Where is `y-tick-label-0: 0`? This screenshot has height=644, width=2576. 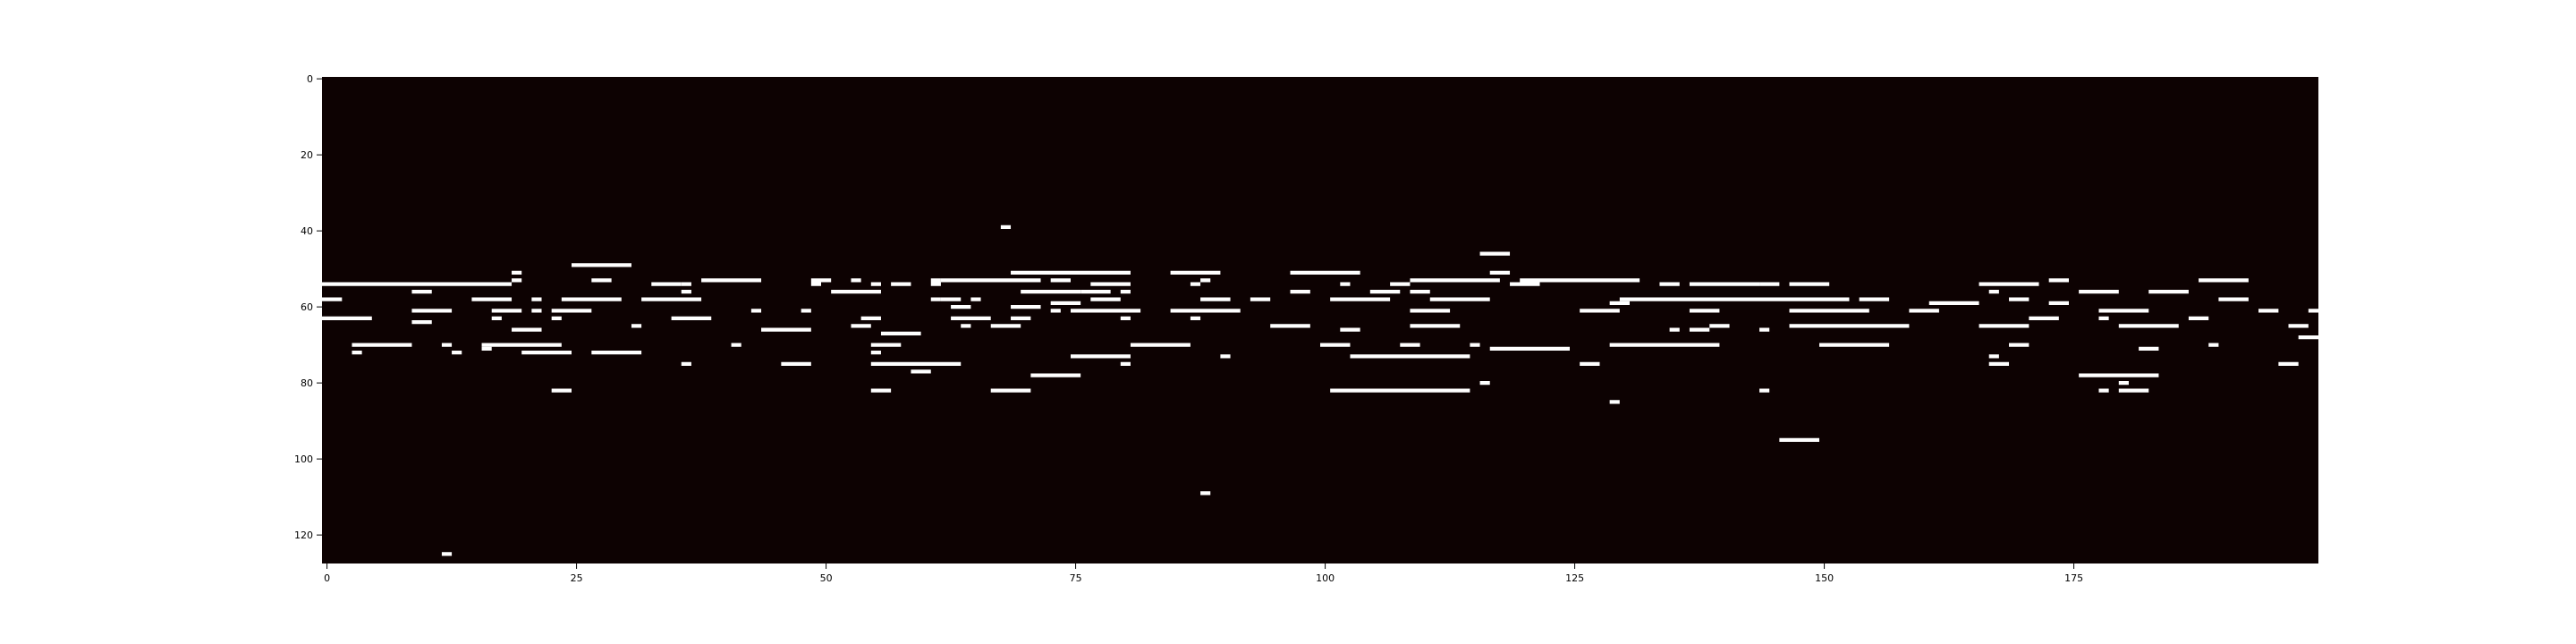 y-tick-label-0: 0 is located at coordinates (310, 79).